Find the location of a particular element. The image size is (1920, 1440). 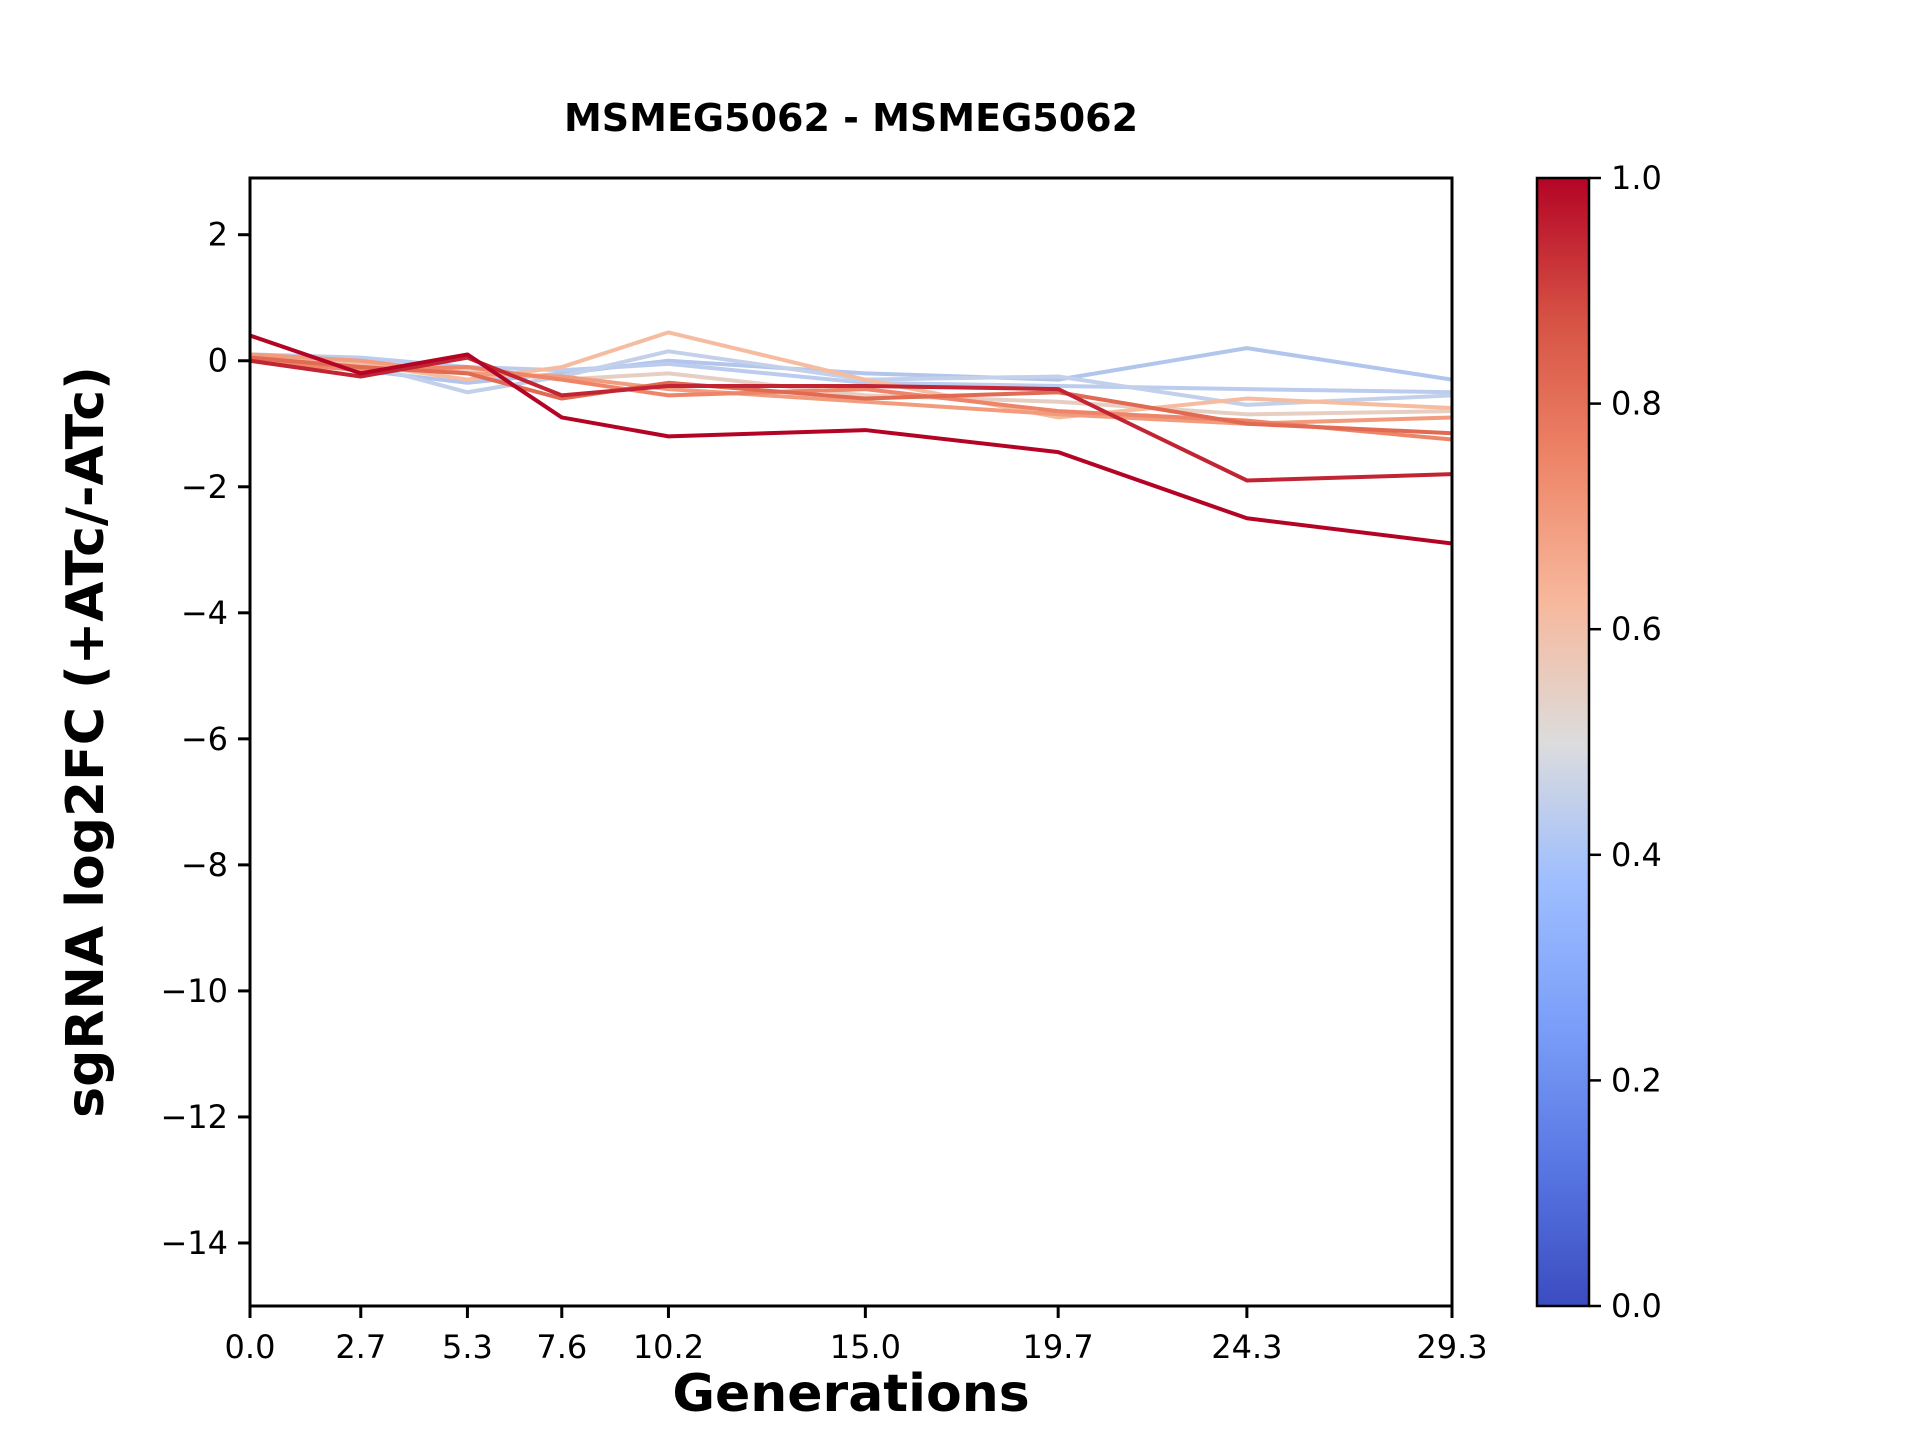

y-tick-label: −12 is located at coordinates (194, 1117).